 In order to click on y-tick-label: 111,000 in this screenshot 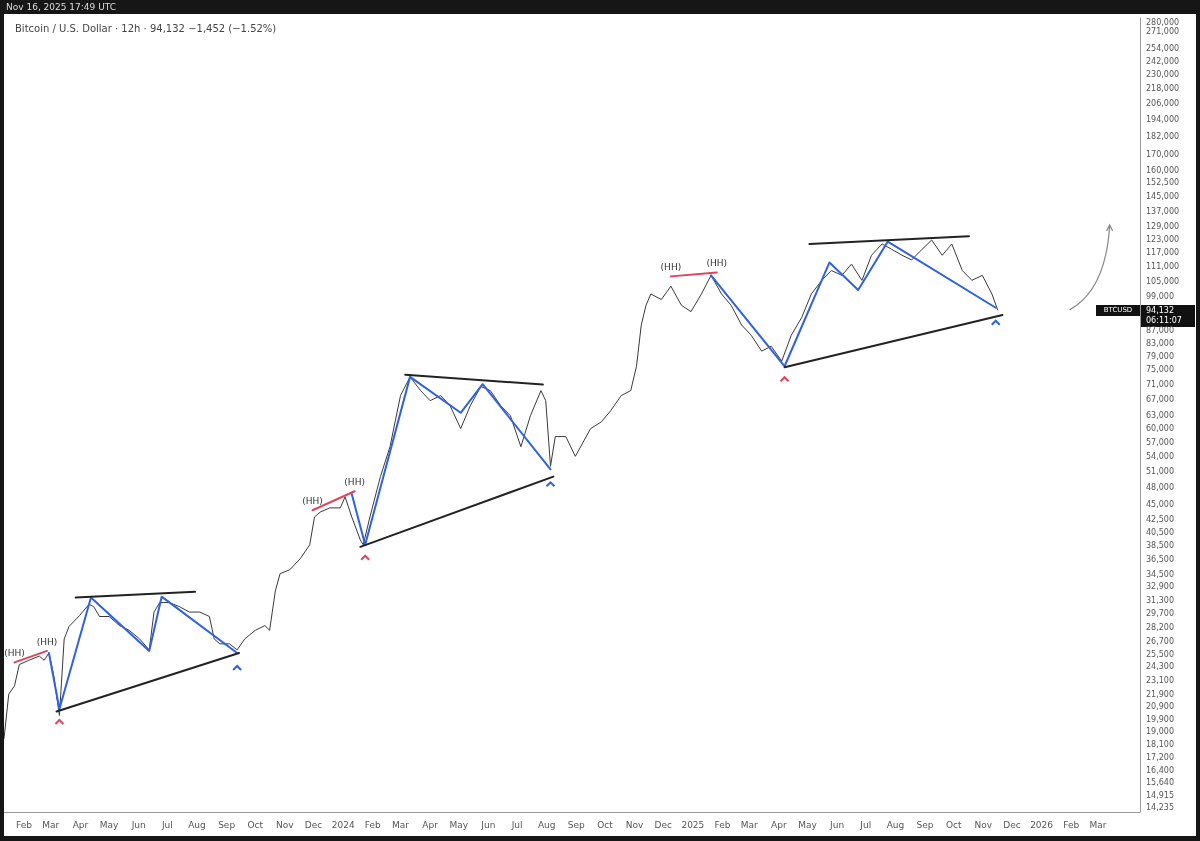, I will do `click(1163, 266)`.